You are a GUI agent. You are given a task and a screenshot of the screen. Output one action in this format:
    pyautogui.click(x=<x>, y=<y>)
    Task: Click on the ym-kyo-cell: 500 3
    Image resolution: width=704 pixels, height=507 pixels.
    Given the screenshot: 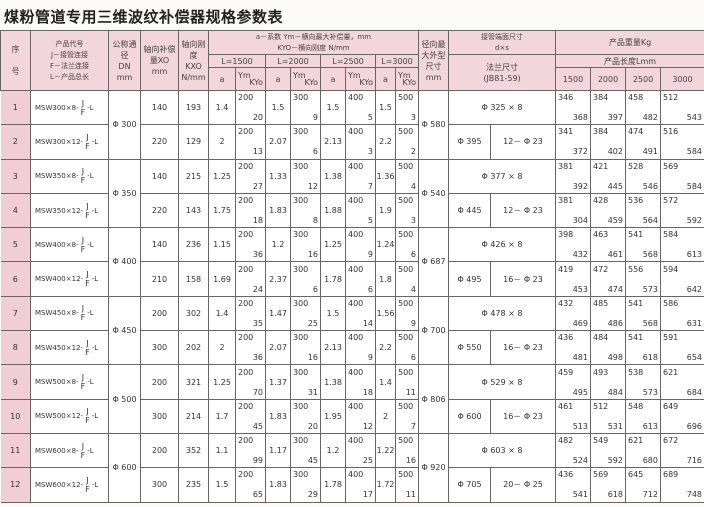 What is the action you would take?
    pyautogui.click(x=407, y=107)
    